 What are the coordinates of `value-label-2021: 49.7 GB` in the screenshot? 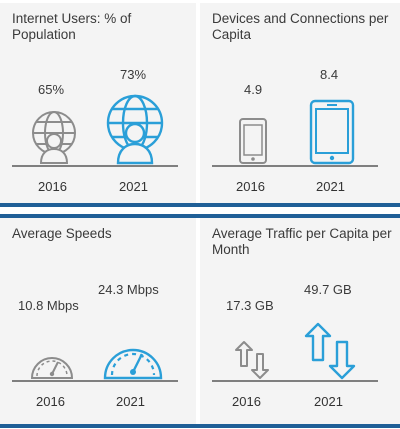 It's located at (328, 289).